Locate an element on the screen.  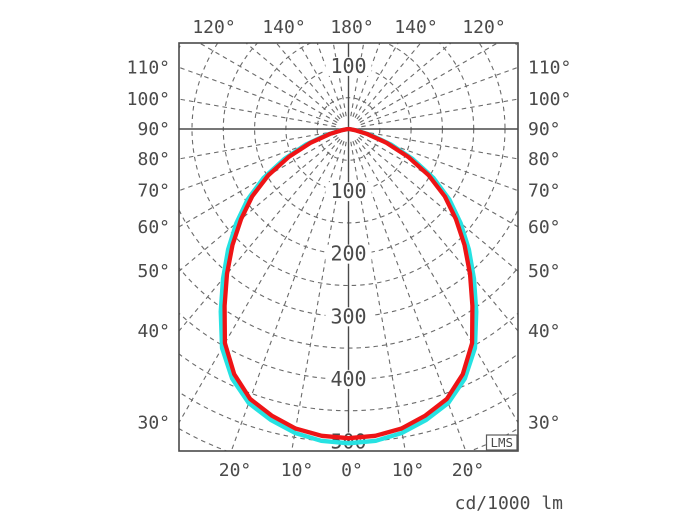
angle-label-left: 110° is located at coordinates (148, 67).